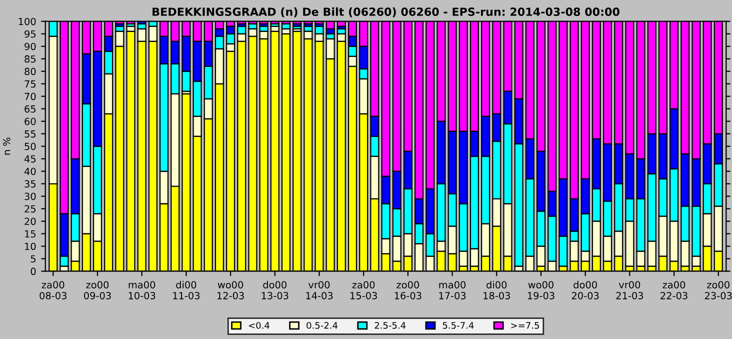 The width and height of the screenshot is (732, 339). I want to click on y-tick-label: 100, so click(27, 22).